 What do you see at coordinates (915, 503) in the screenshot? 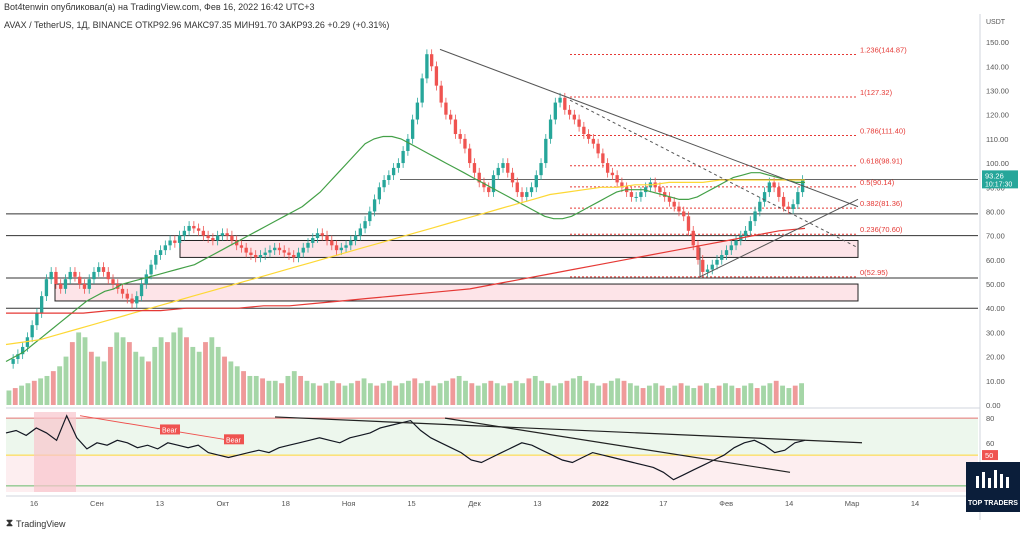
I see `time-tick-label: 14` at bounding box center [915, 503].